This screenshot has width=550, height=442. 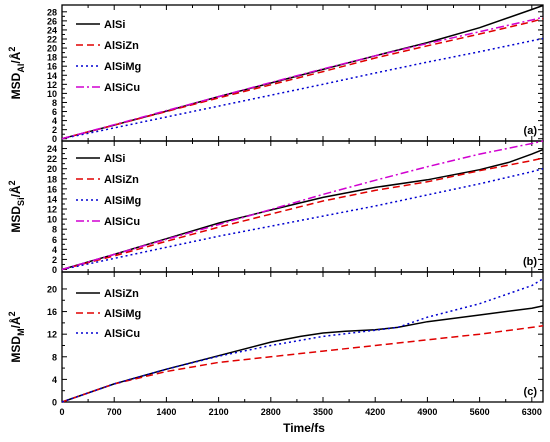 What do you see at coordinates (61, 412) in the screenshot?
I see `x-tick-label: 0` at bounding box center [61, 412].